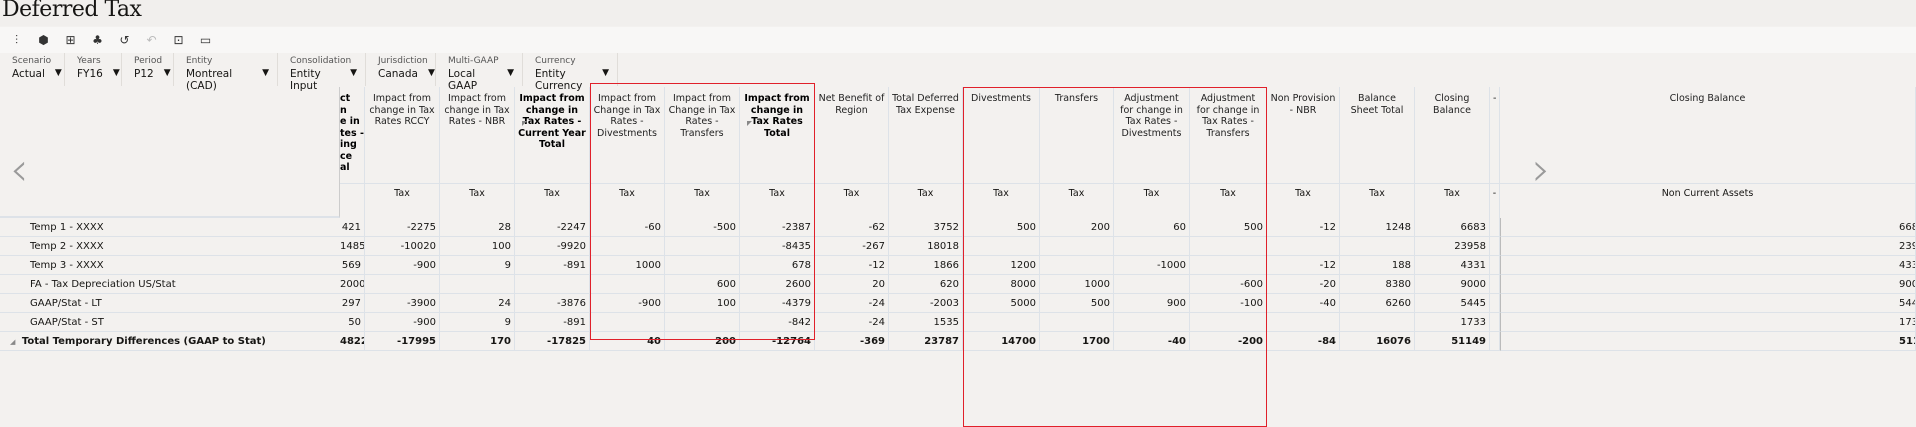 The width and height of the screenshot is (1916, 427). Describe the element at coordinates (1001, 135) in the screenshot. I see `column-header: Divestments` at that location.